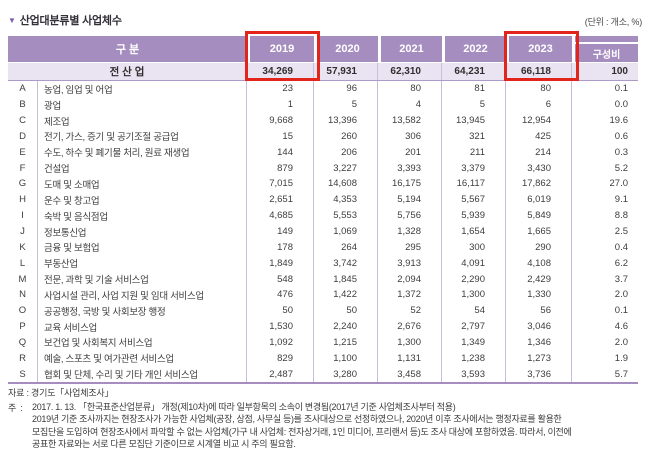 This screenshot has width=650, height=468. What do you see at coordinates (621, 374) in the screenshot?
I see `ratio-value: 5.7` at bounding box center [621, 374].